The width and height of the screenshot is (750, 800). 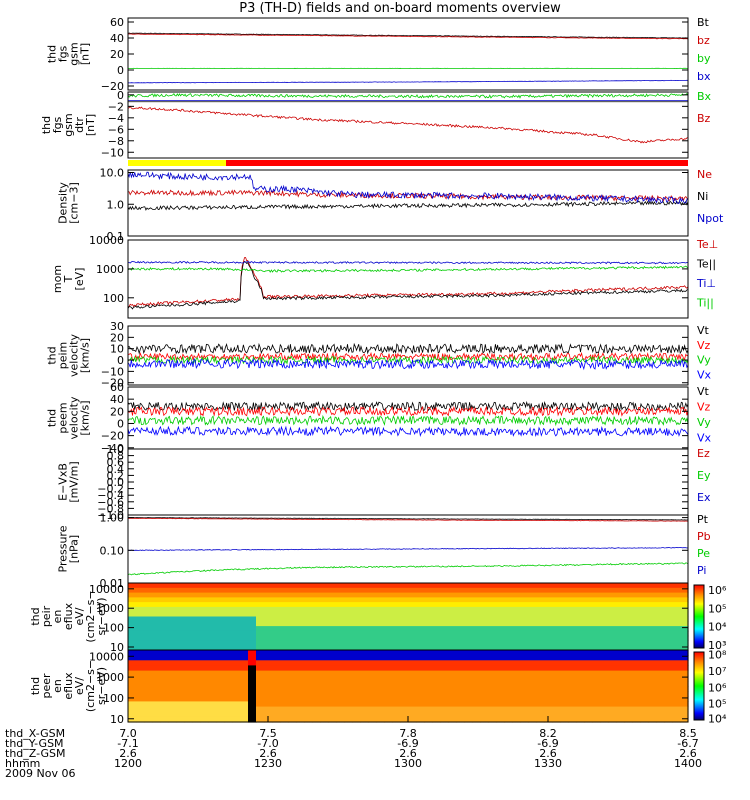 I want to click on fgs-ylabel: fgs, so click(x=63, y=53).